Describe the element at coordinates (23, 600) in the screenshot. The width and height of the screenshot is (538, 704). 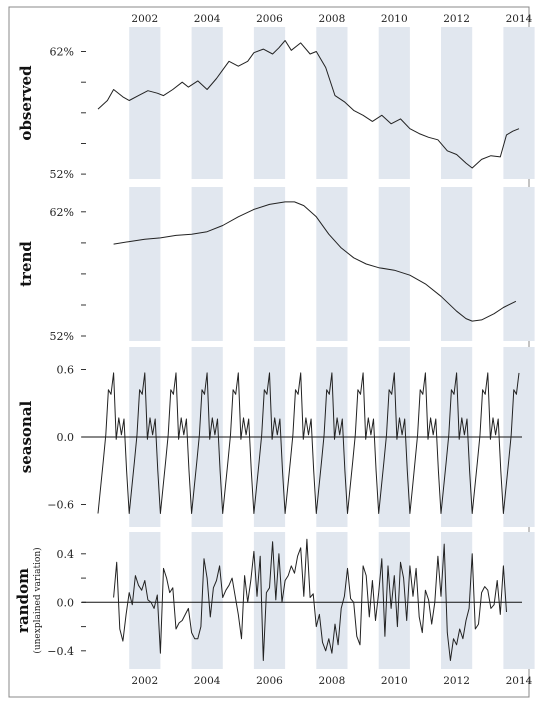
I see `panel-label-random: random` at that location.